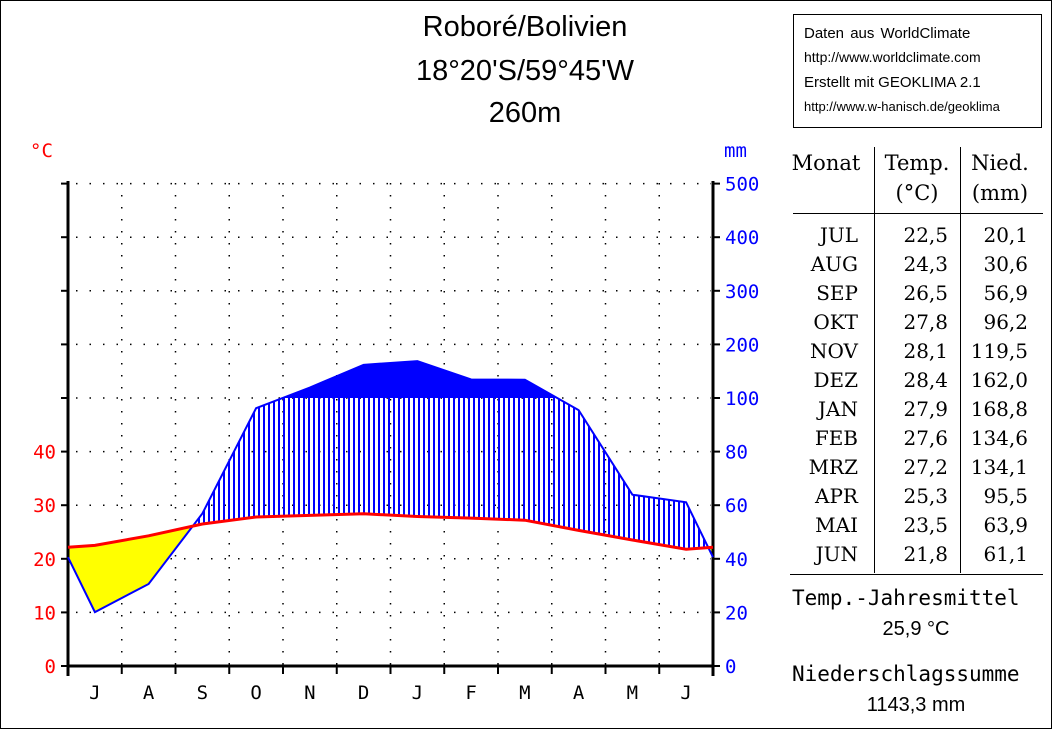 The width and height of the screenshot is (1052, 729). I want to click on source-url-2: http://www.w-hanisch.de/geoklima, so click(902, 106).